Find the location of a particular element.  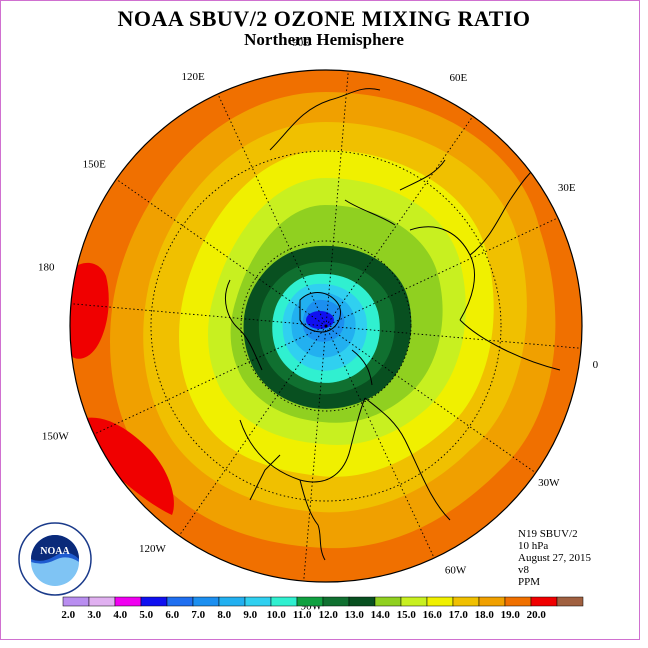

noaa-logo-text: NOAA is located at coordinates (55, 551).